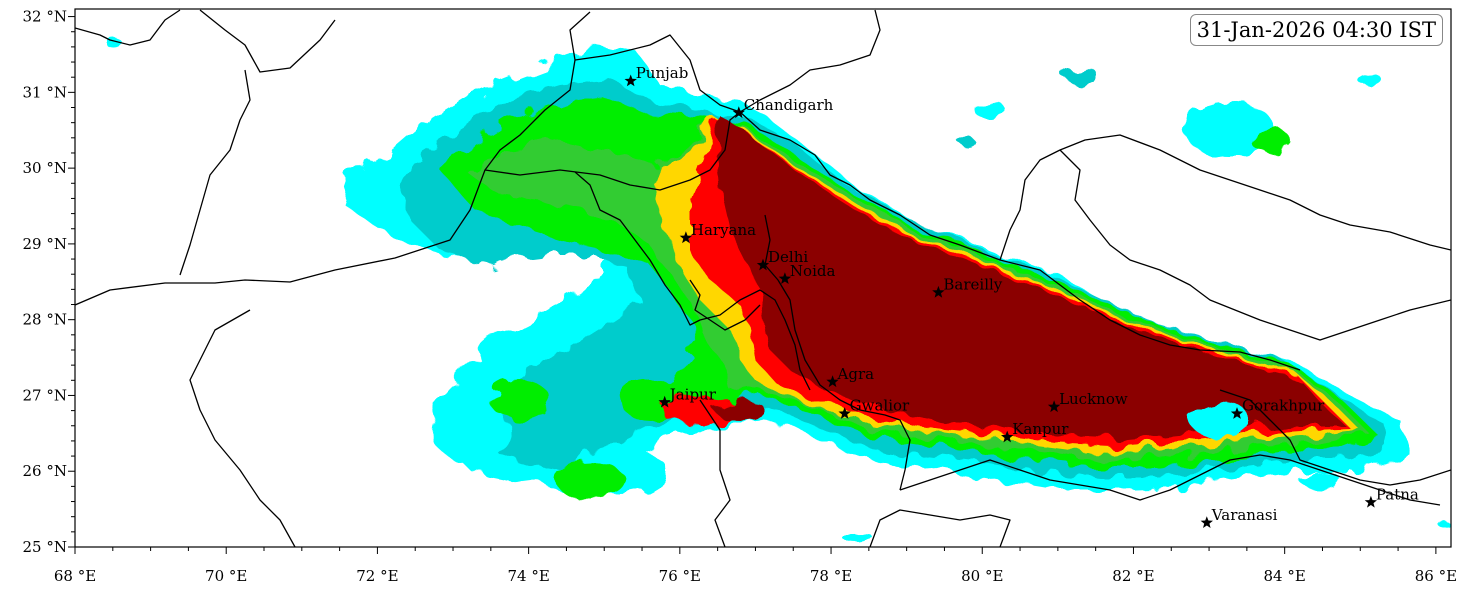  Describe the element at coordinates (1133, 576) in the screenshot. I see `lon-tick-label: 82 °E` at that location.